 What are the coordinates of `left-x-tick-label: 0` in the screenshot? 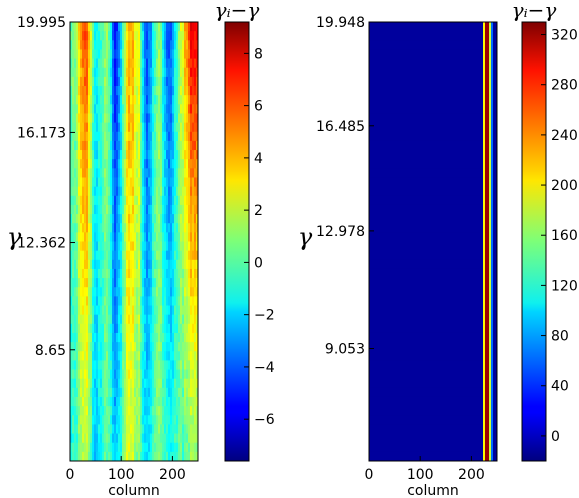 It's located at (70, 475).